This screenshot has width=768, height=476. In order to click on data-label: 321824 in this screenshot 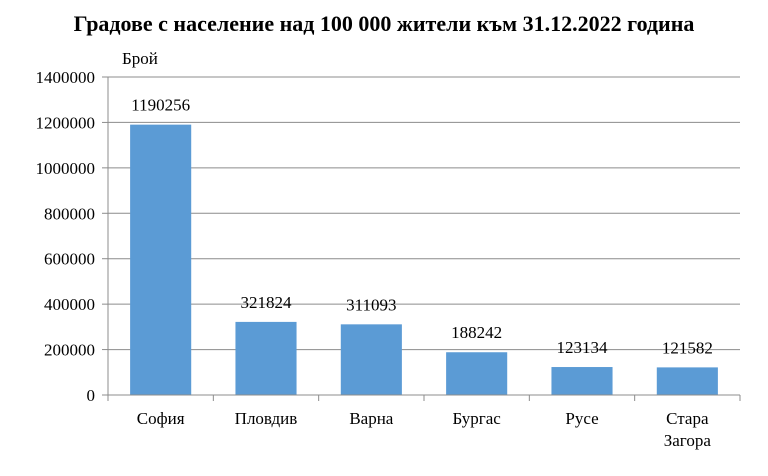, I will do `click(267, 302)`.